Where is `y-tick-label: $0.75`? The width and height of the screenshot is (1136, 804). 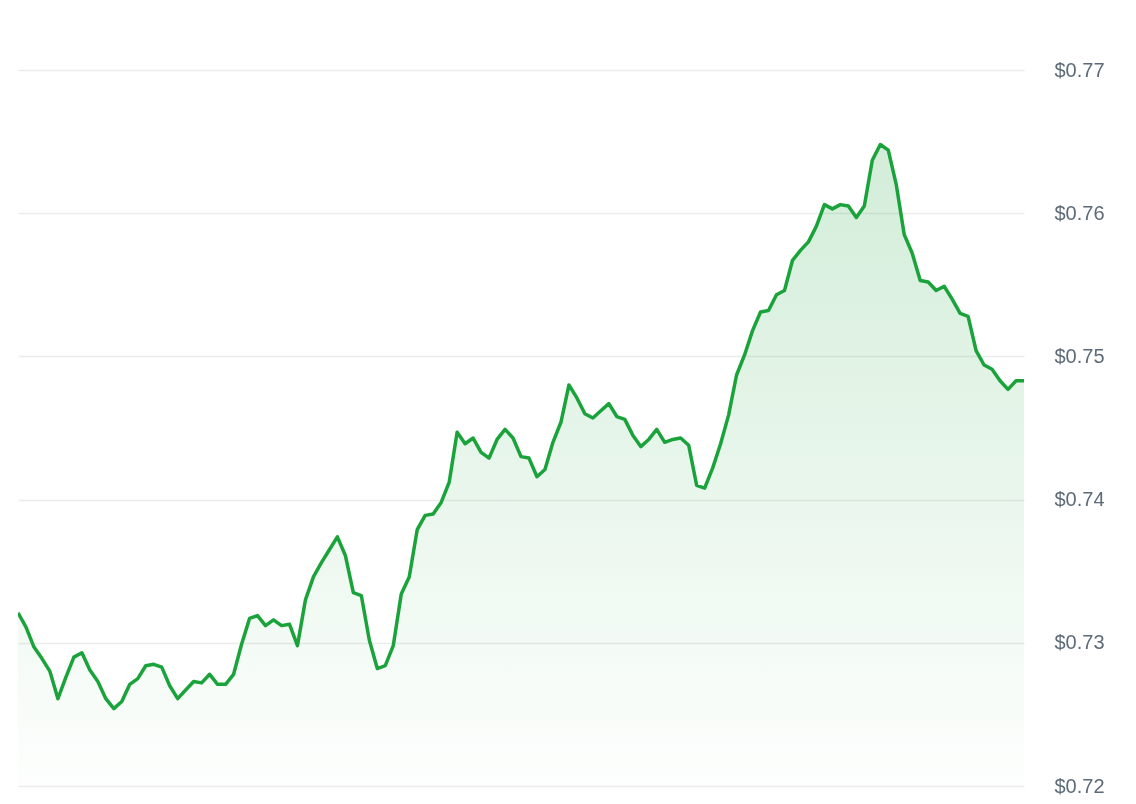
y-tick-label: $0.75 is located at coordinates (1079, 355).